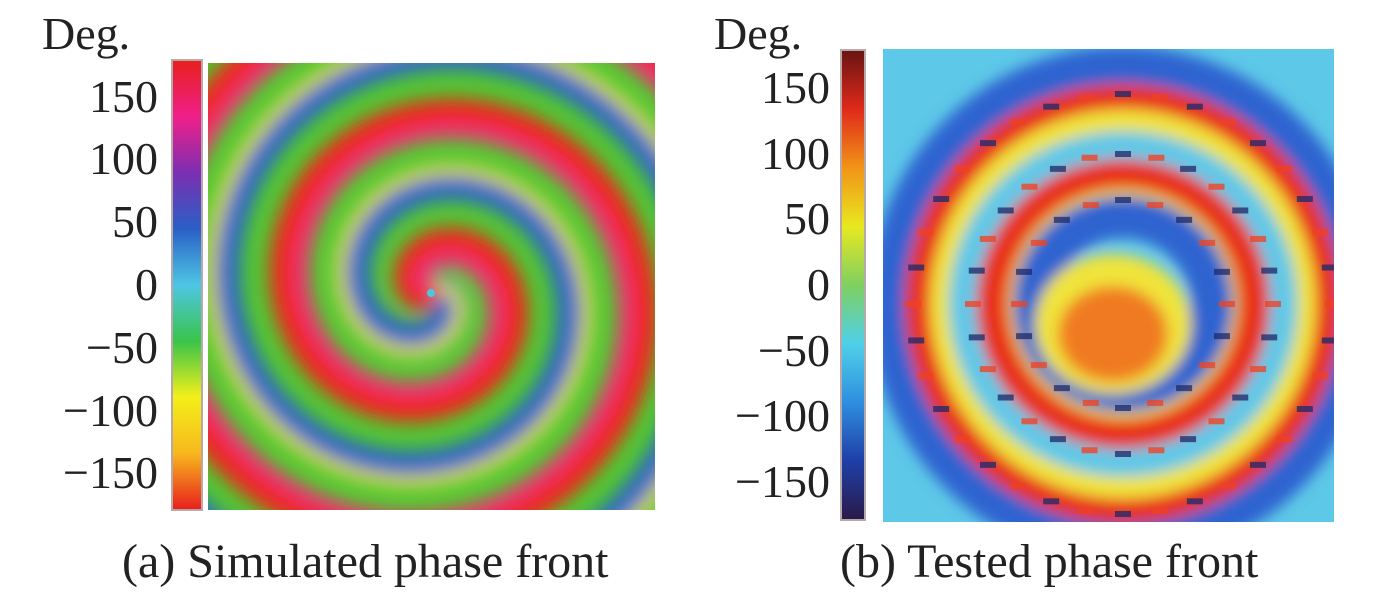 This screenshot has width=1378, height=599. Describe the element at coordinates (758, 33) in the screenshot. I see `colorbar-unit-label: Deg.` at that location.